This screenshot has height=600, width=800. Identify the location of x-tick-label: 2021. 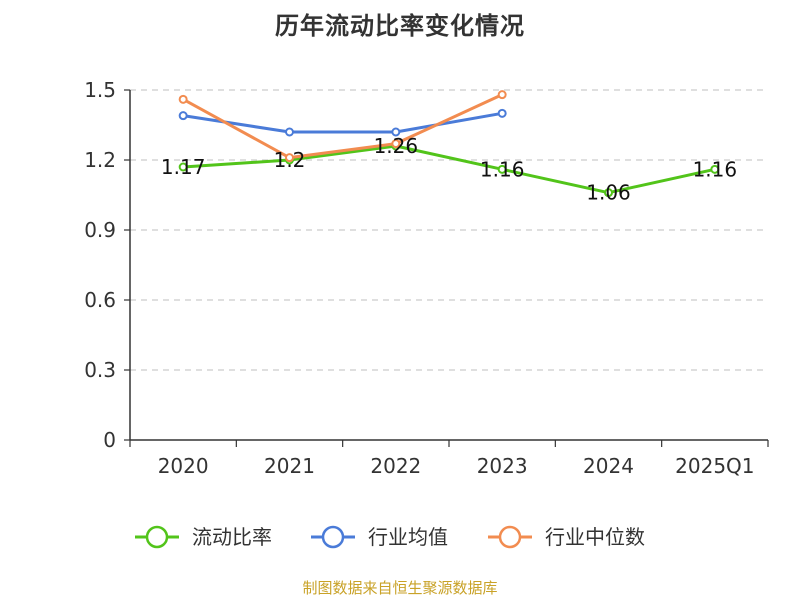
(289, 466).